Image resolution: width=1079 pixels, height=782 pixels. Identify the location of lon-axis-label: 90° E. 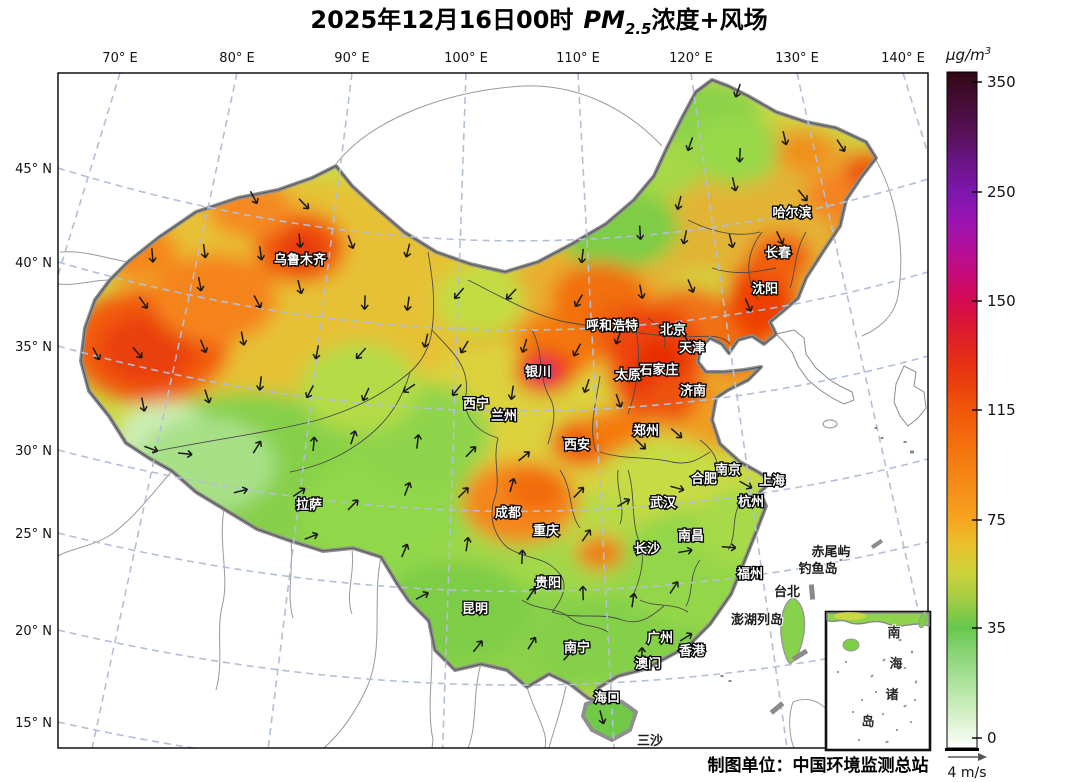
(351, 58).